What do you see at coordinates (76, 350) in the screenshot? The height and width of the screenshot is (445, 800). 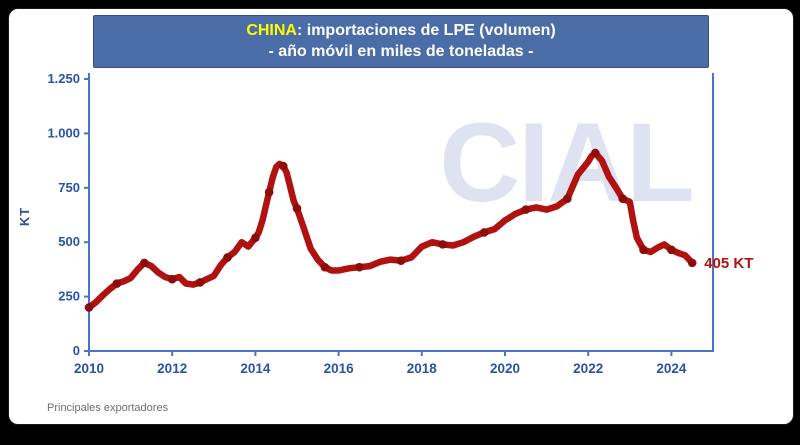 I see `y-tick-label: 0` at bounding box center [76, 350].